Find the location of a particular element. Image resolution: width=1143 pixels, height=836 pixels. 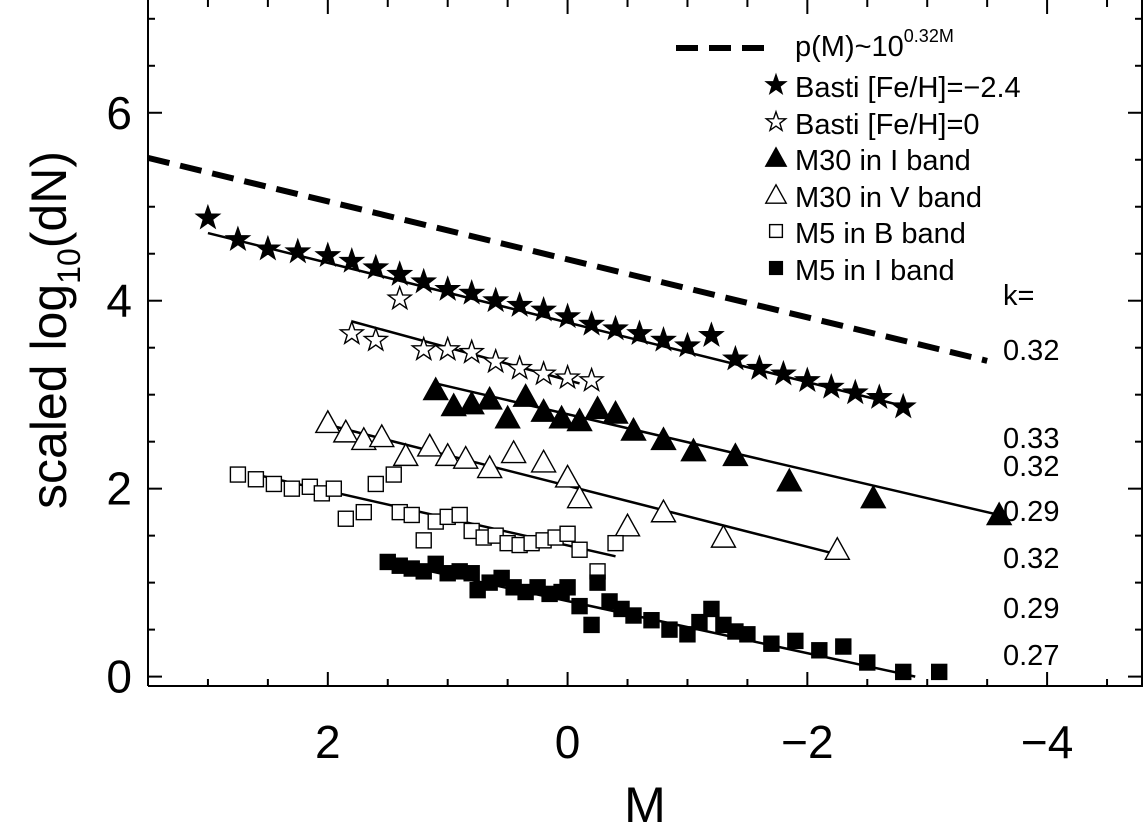

legend-label-1: Basti [Fe/H]=0 is located at coordinates (887, 125).